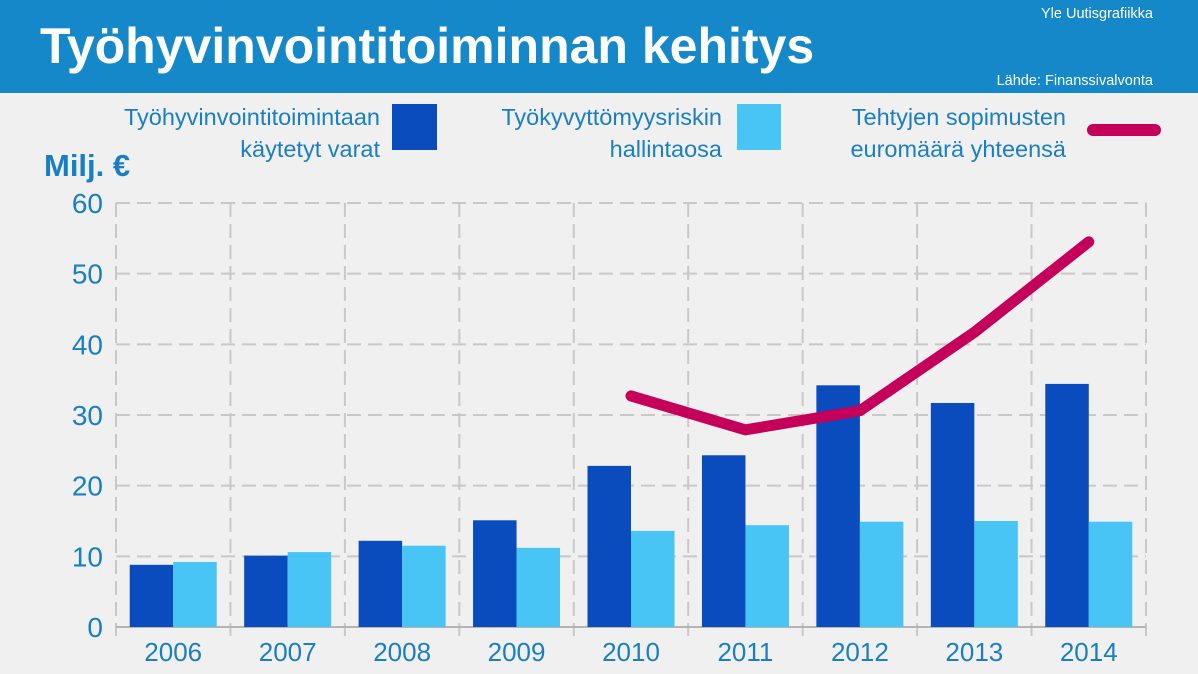  Describe the element at coordinates (309, 589) in the screenshot. I see `bar-risk-management-share-2007` at that location.